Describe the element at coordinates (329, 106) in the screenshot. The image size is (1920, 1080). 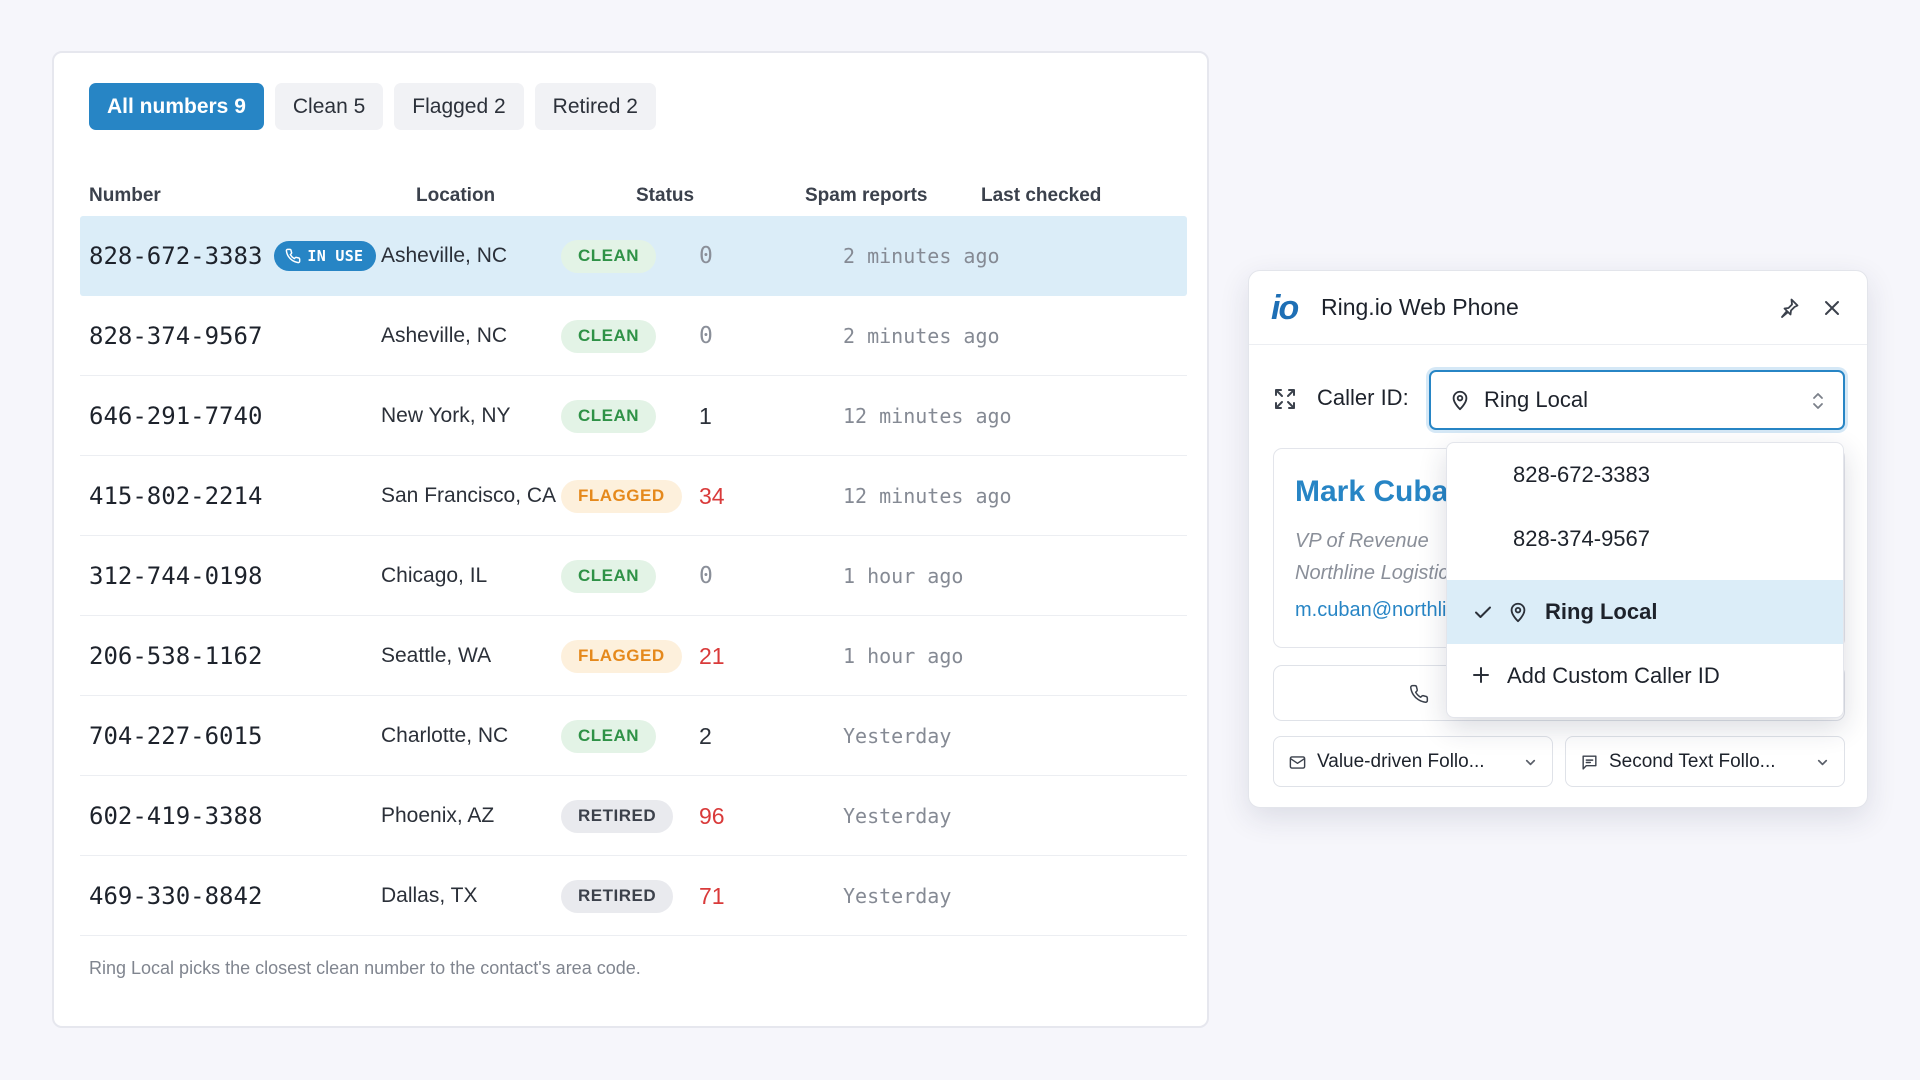
I see `tab-clean: Clean 5` at that location.